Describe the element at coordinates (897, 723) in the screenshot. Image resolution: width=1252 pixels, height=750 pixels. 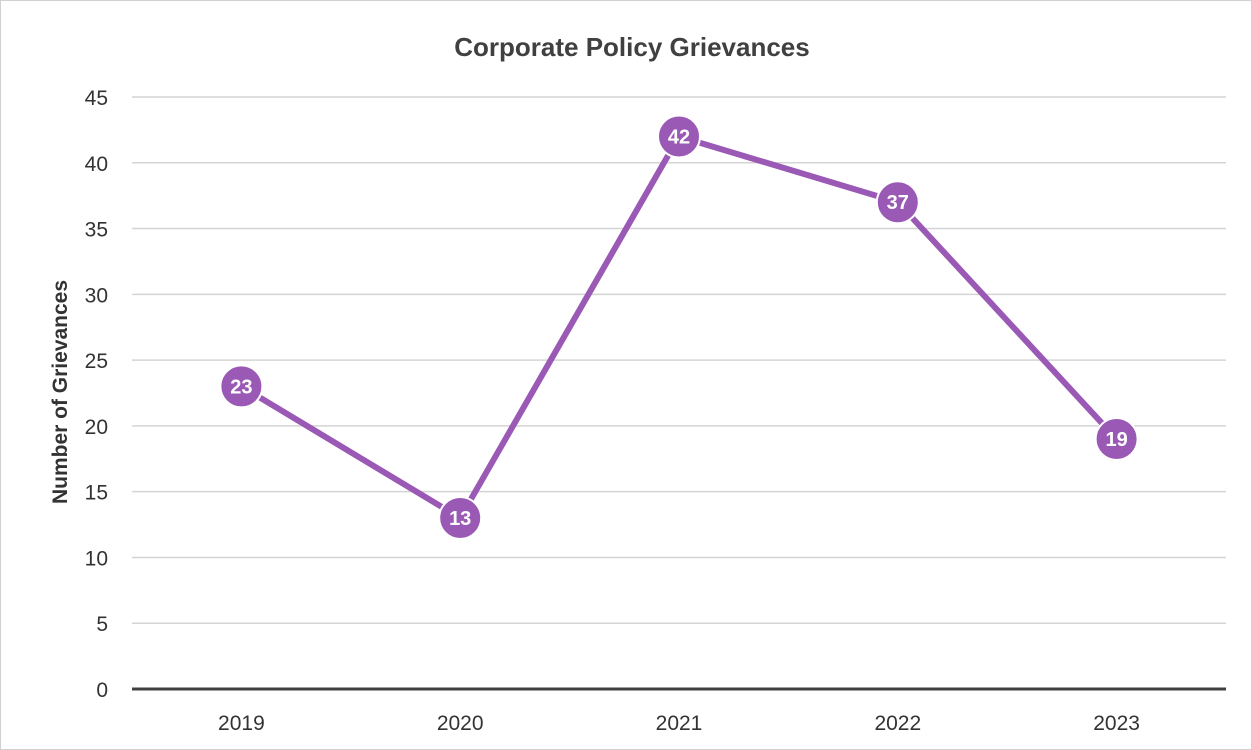
I see `x-tick-label: 2022` at that location.